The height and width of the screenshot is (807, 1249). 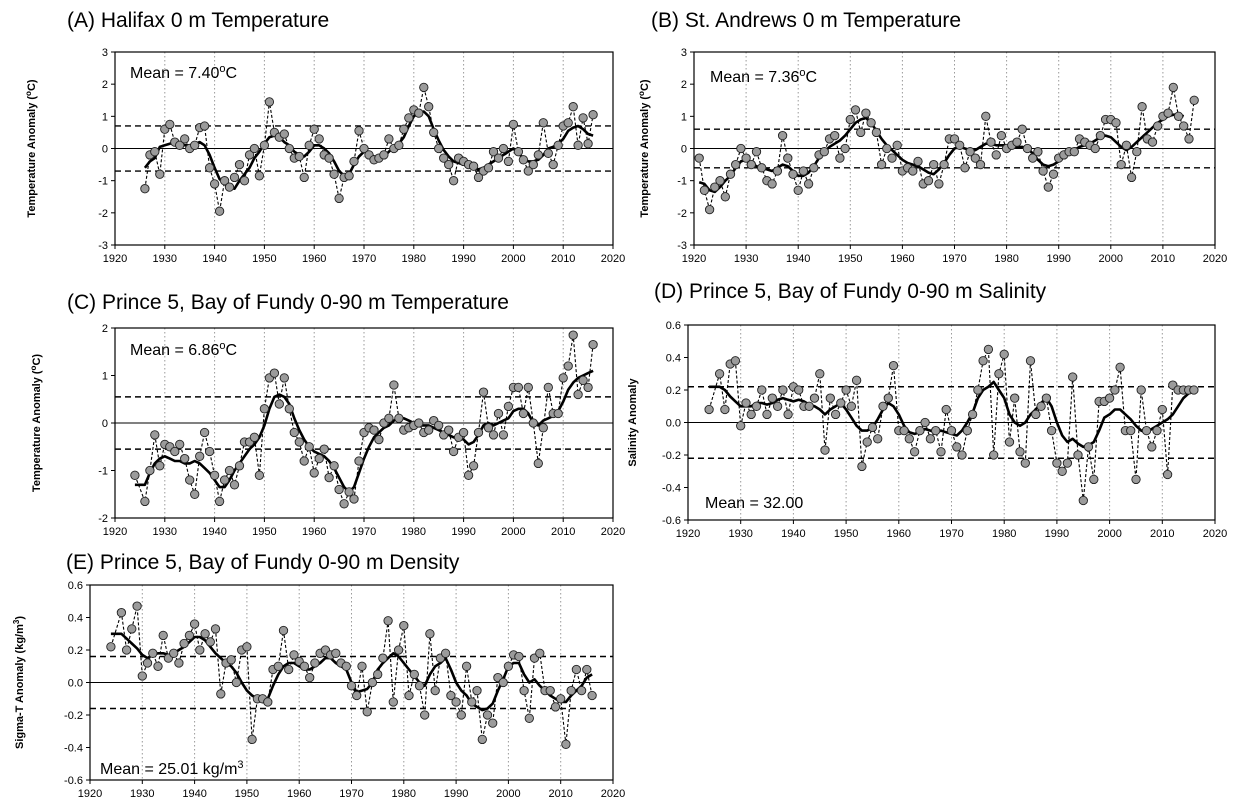 I want to click on chart-title: (A) Halifax 0 m Temperature, so click(x=198, y=20).